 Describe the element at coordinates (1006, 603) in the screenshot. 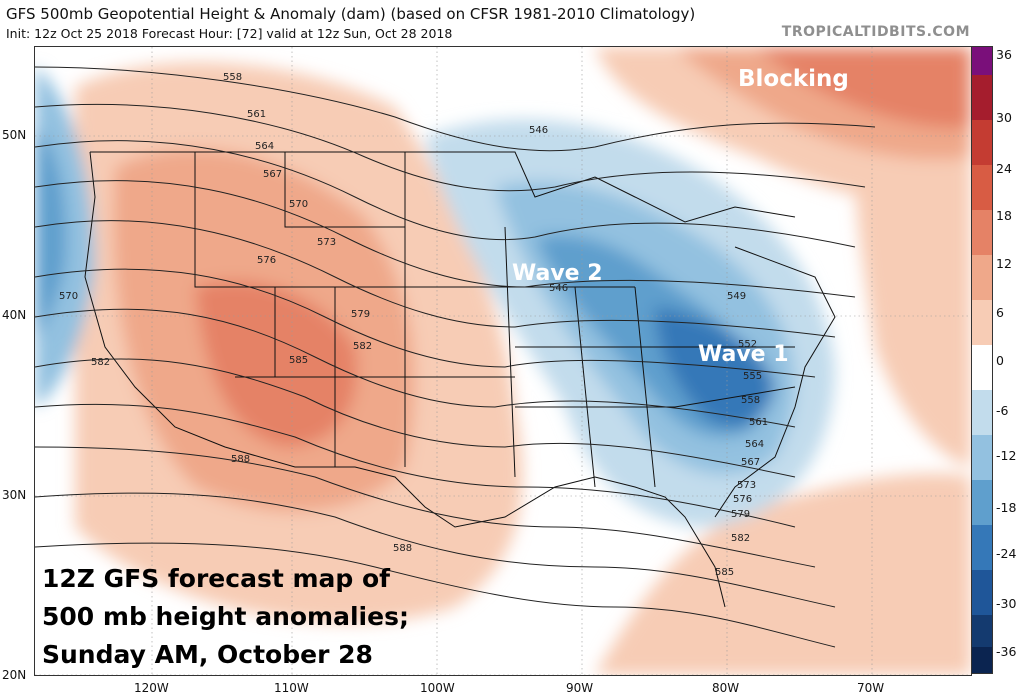

I see `colorbar-label: -30` at that location.